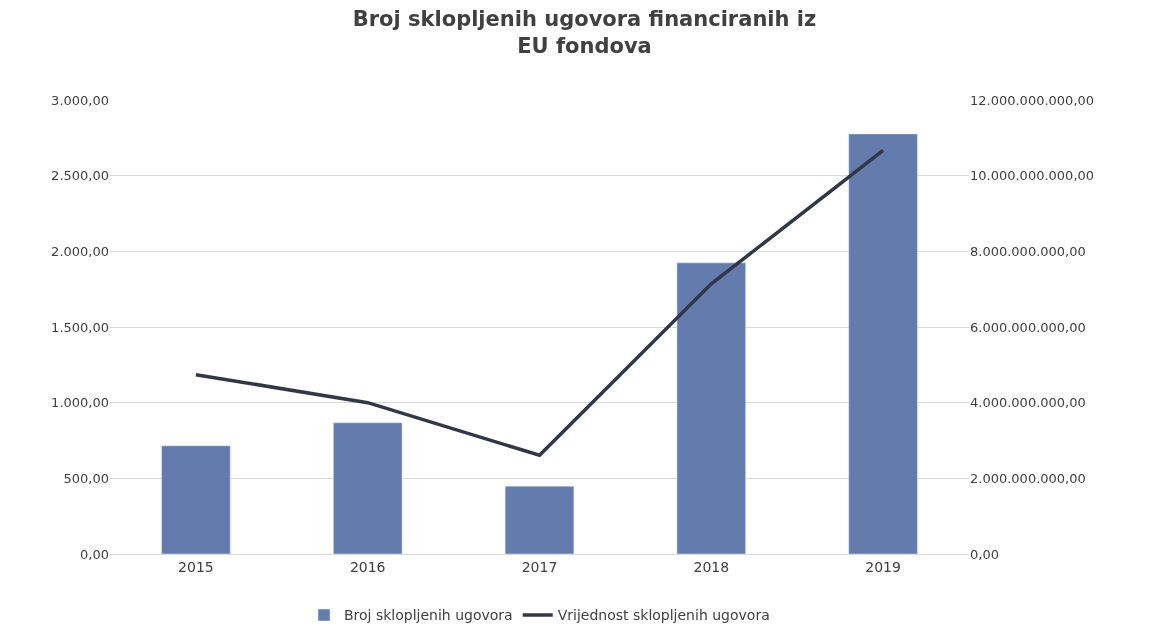  Describe the element at coordinates (196, 566) in the screenshot. I see `x-tick-label: 2015` at that location.